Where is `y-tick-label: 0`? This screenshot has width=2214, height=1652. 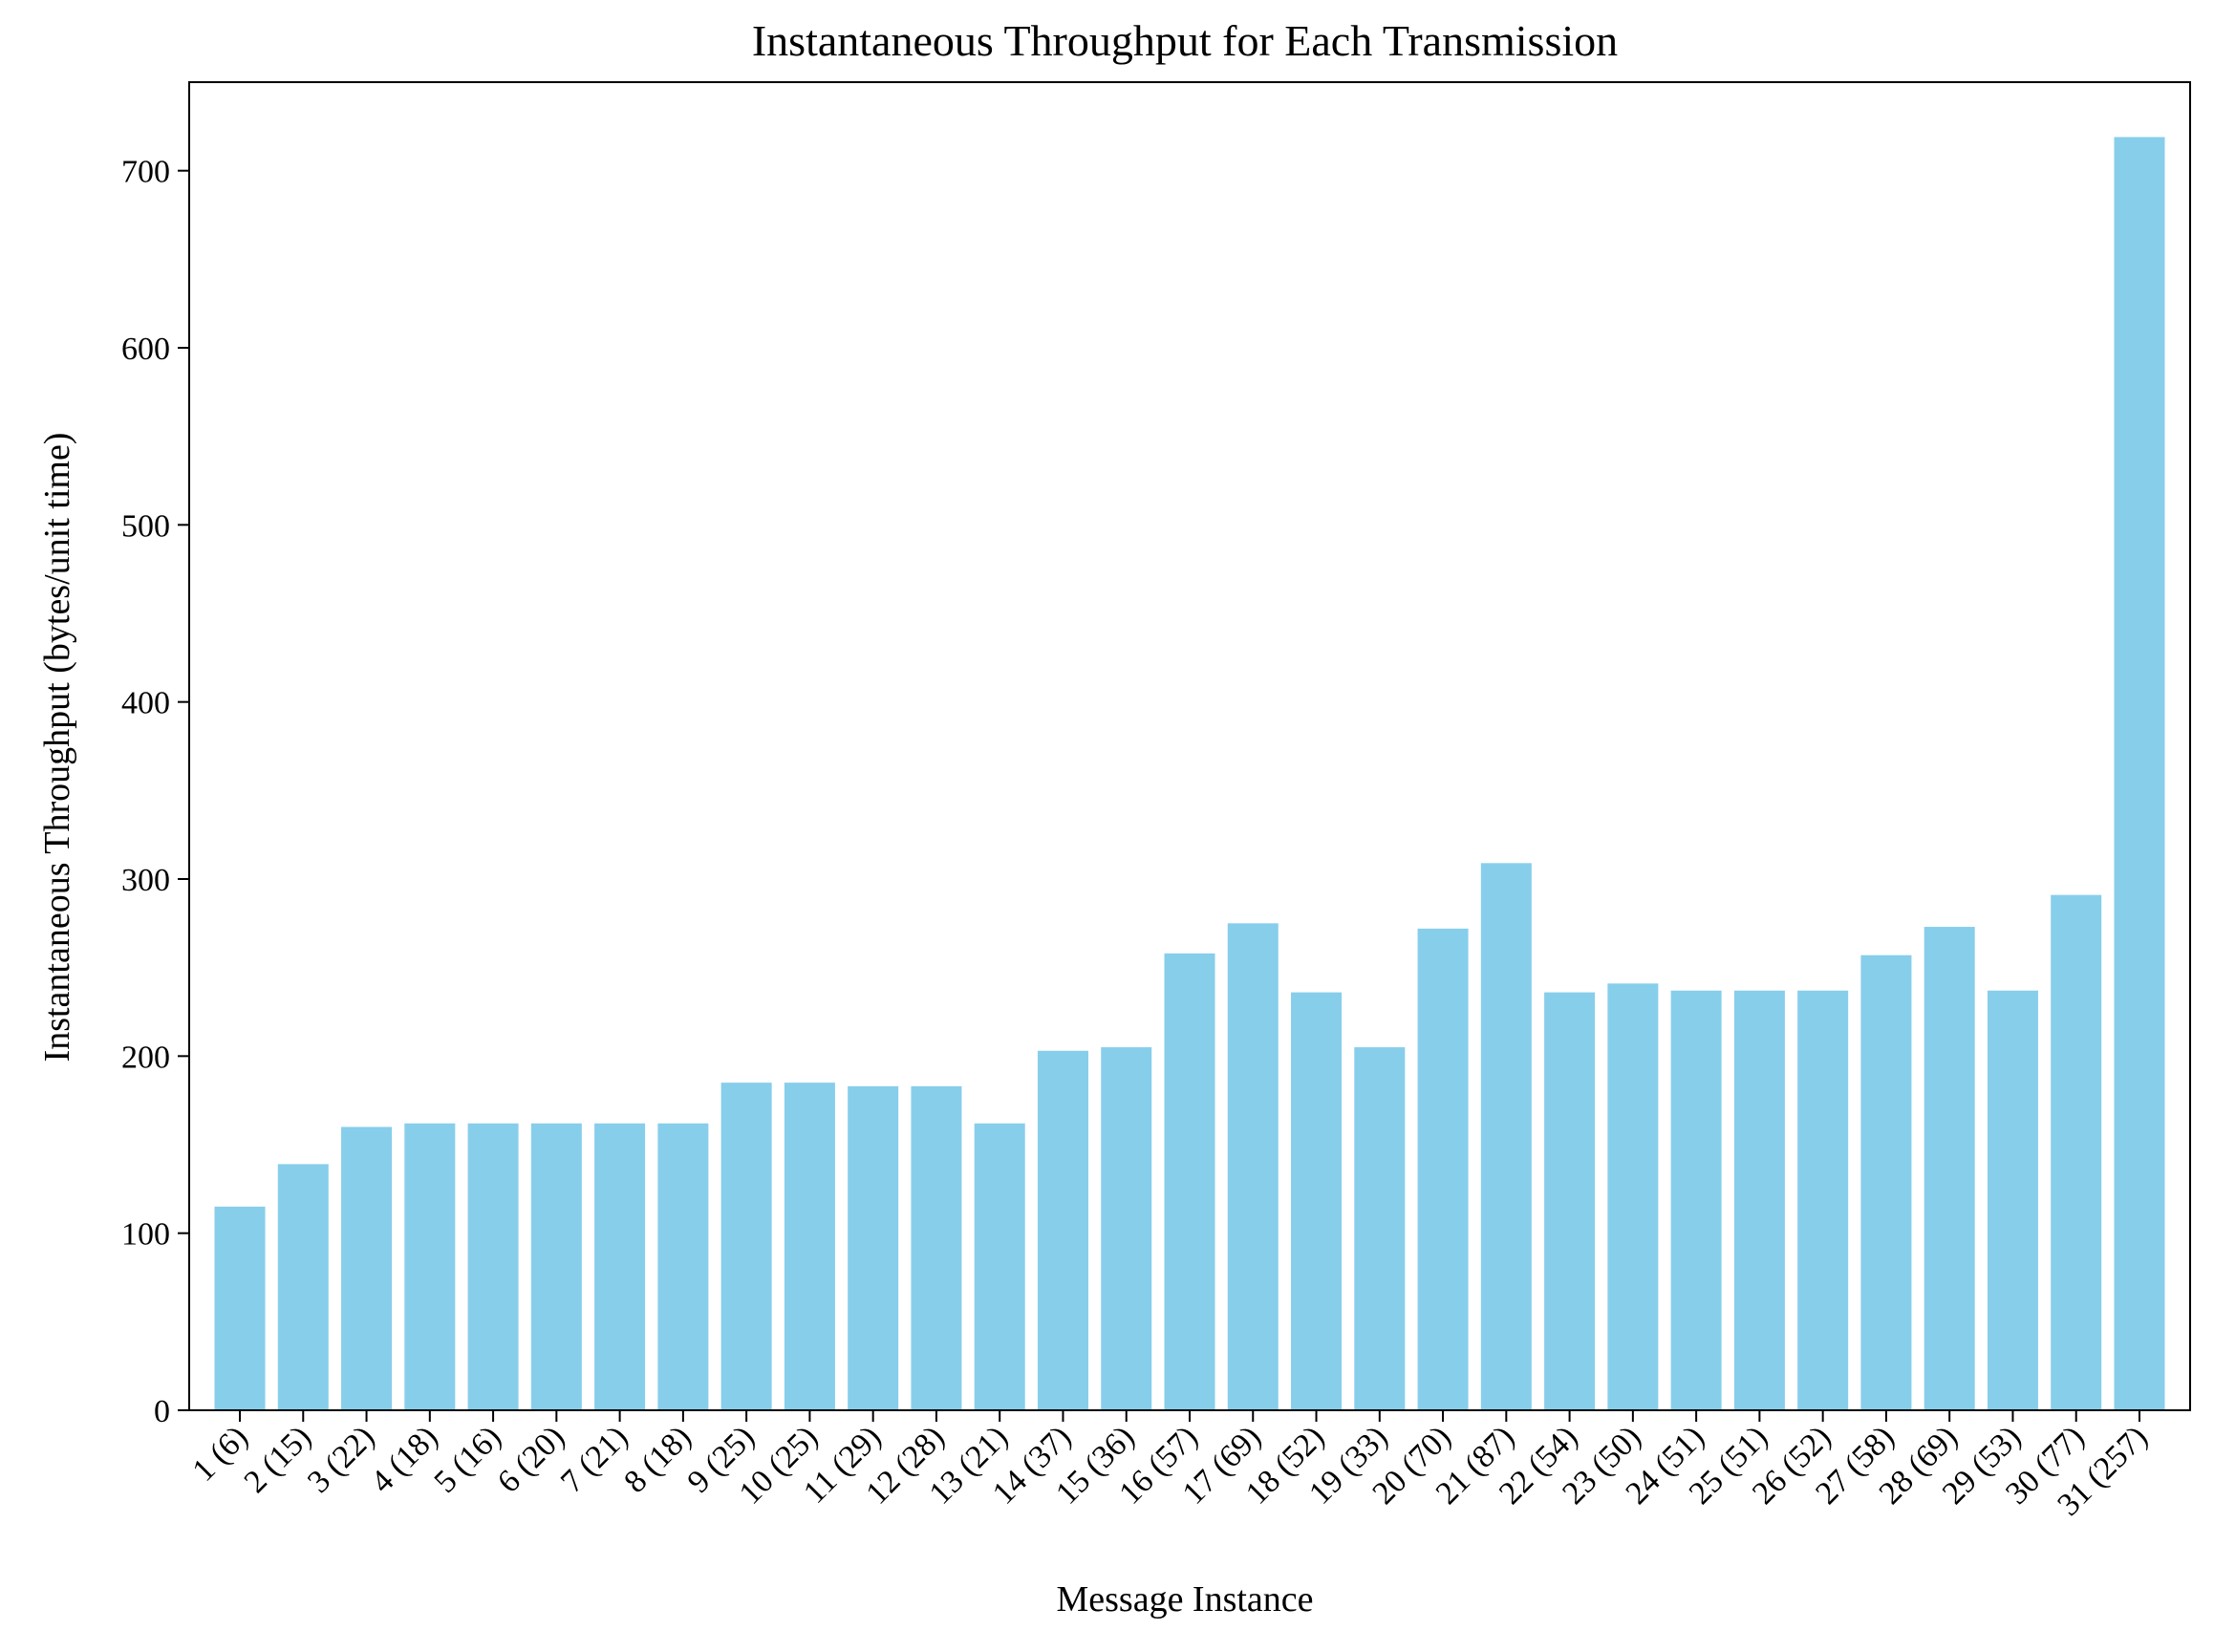 y-tick-label: 0 is located at coordinates (162, 1412).